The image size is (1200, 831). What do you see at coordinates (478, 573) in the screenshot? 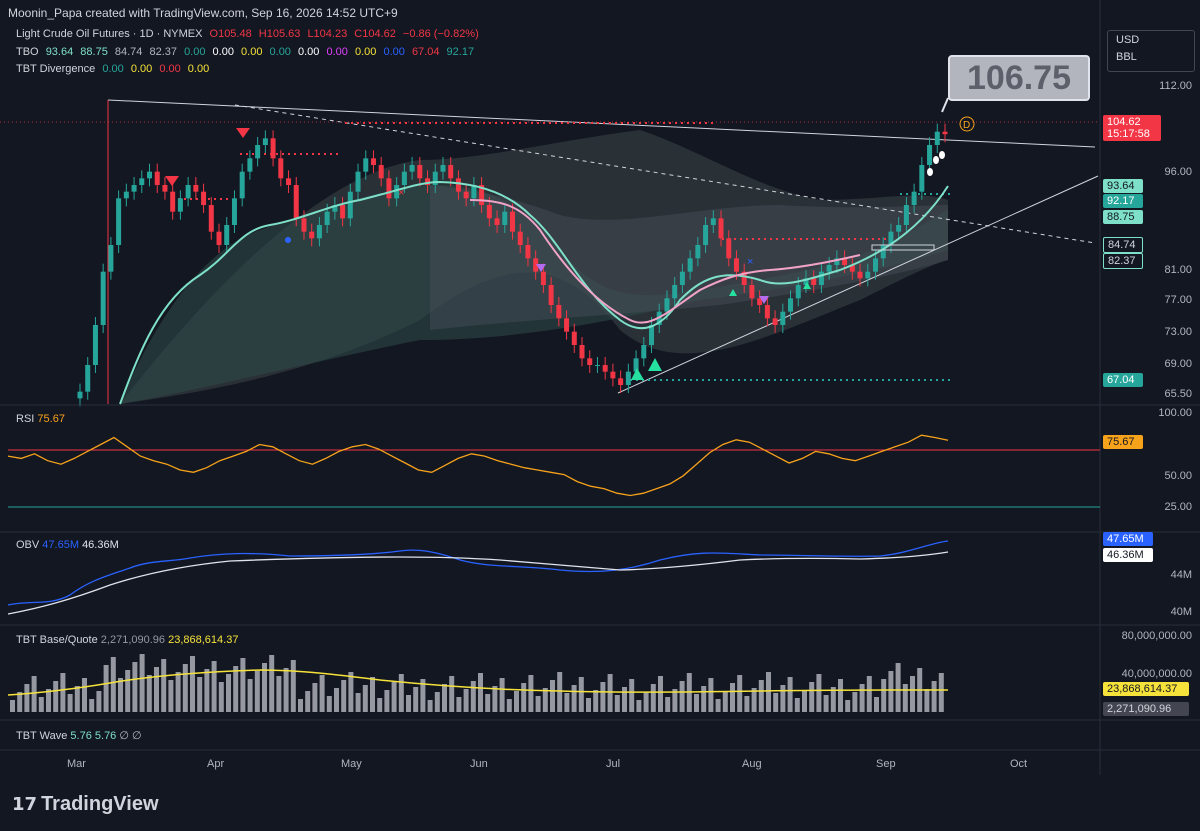
I see `obv-line` at bounding box center [478, 573].